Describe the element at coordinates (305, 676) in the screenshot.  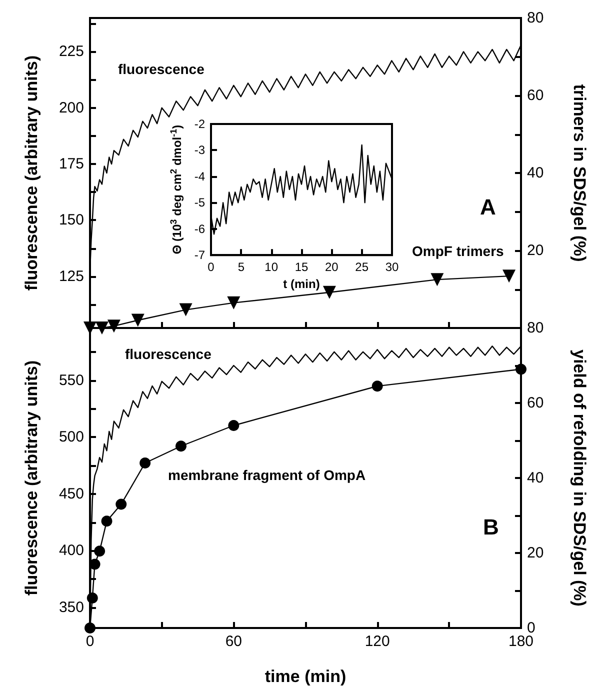
I see `x-axis-title: time (min)` at that location.